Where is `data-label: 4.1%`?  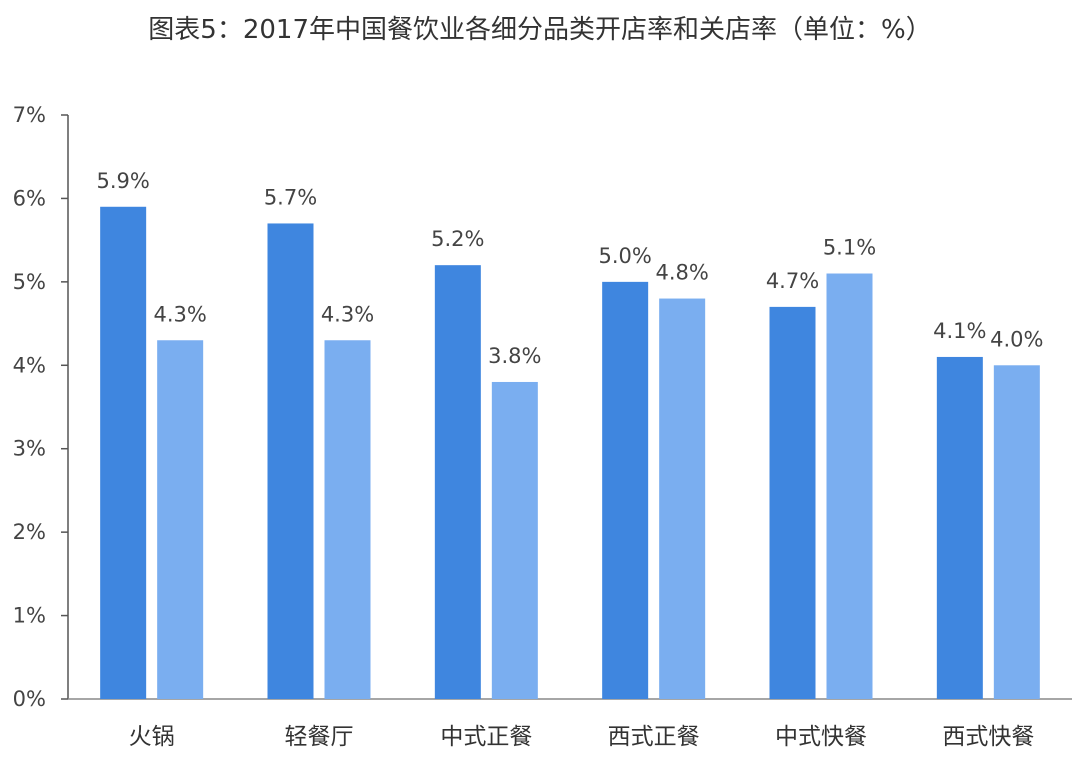
data-label: 4.1% is located at coordinates (959, 331).